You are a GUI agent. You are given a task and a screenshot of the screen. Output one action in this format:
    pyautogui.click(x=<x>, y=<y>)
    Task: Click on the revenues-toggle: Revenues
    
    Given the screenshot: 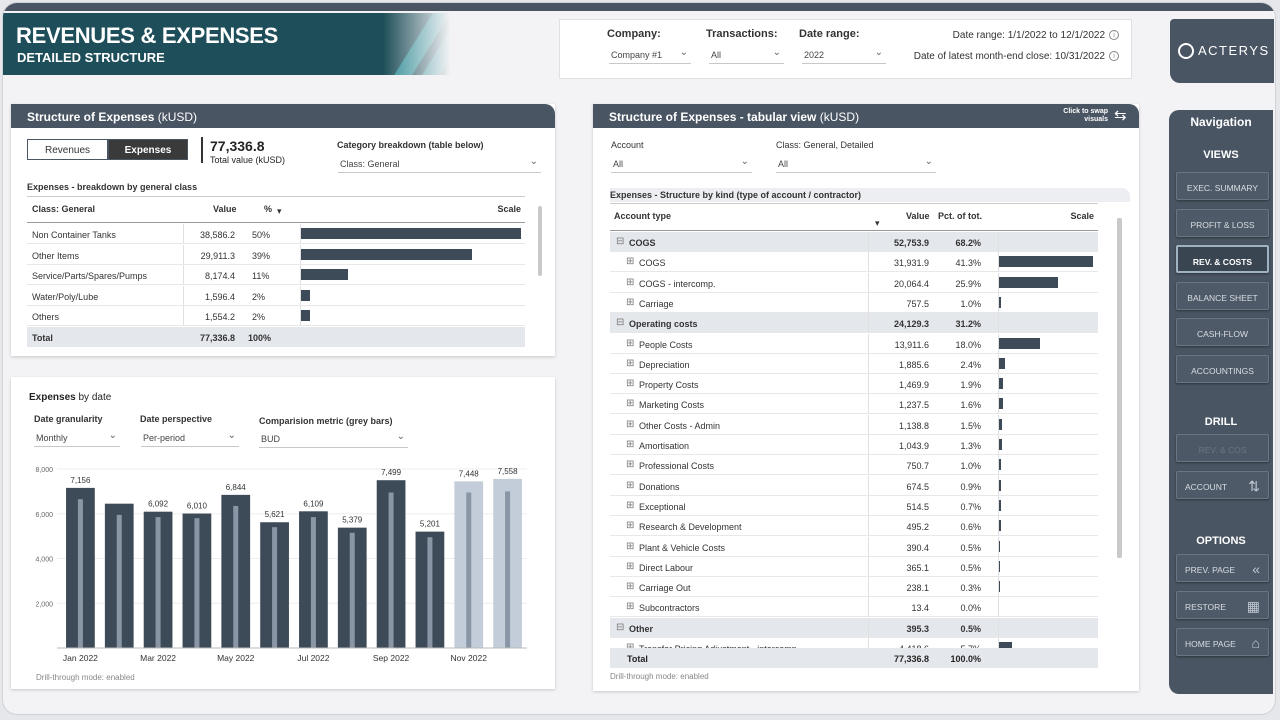 What is the action you would take?
    pyautogui.click(x=67, y=149)
    